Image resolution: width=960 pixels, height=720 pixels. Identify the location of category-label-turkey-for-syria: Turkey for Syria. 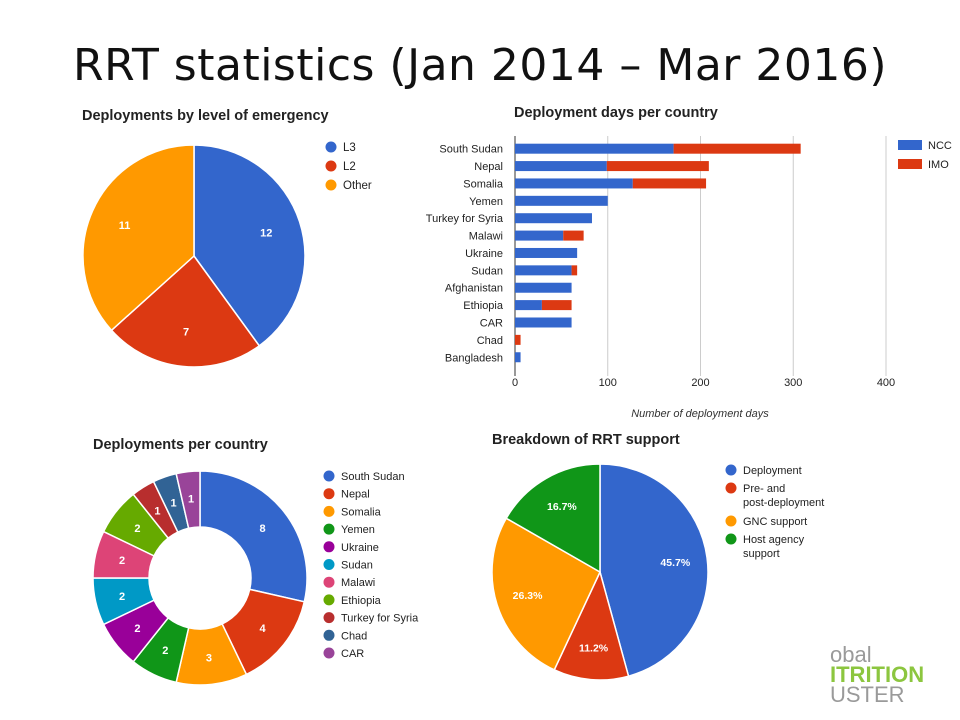
(465, 219).